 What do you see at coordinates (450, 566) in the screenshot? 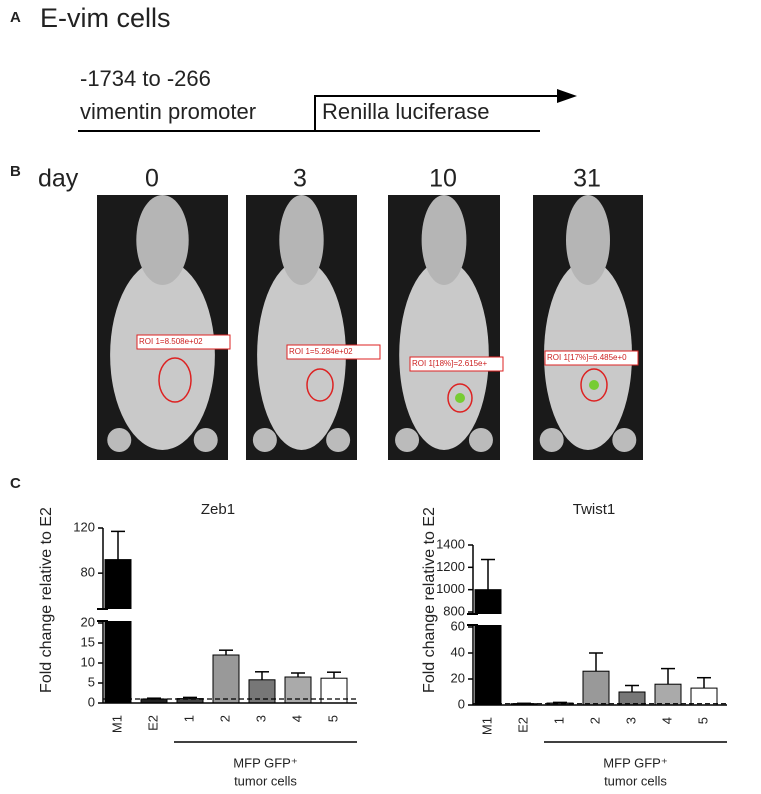
I see `y-tick-label: 1200` at bounding box center [450, 566].